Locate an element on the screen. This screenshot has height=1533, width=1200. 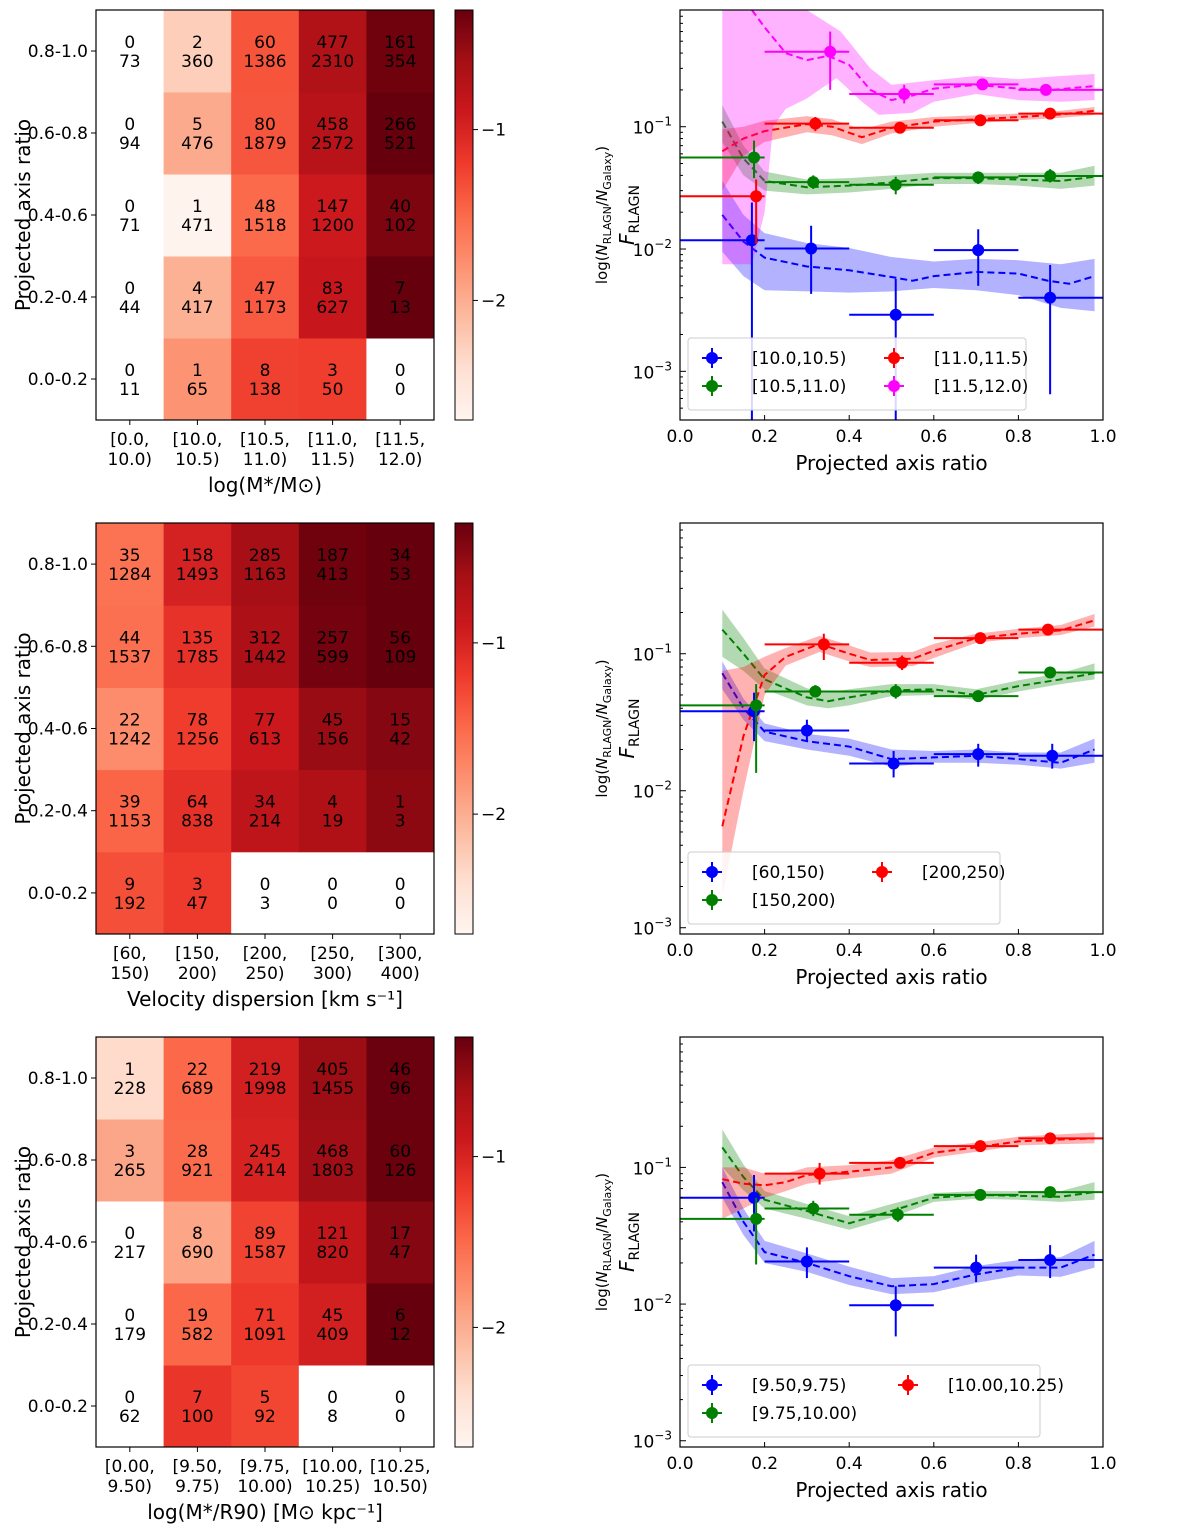
cell-count-galaxy: 2572 is located at coordinates (332, 144).